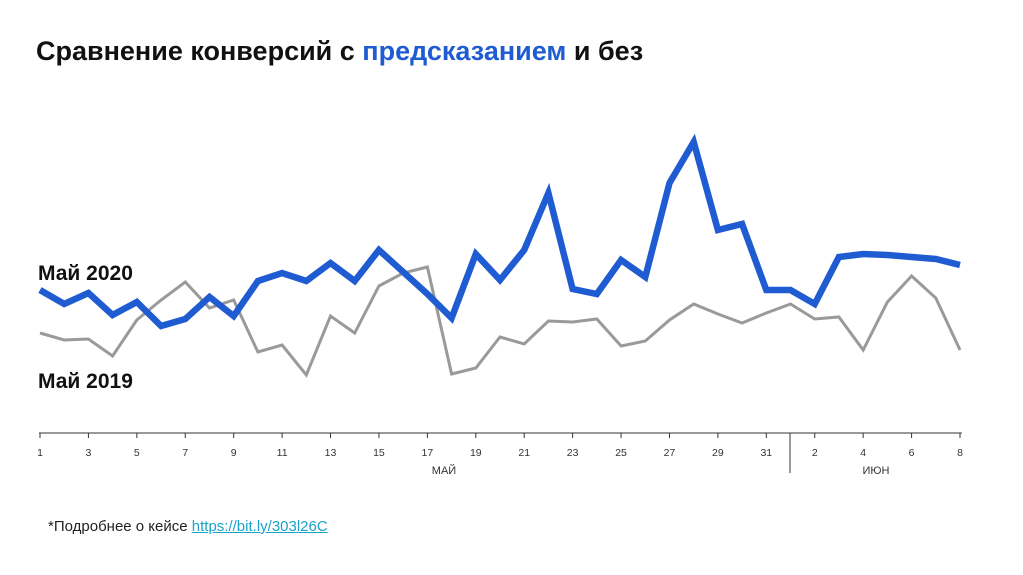  What do you see at coordinates (120, 526) in the screenshot?
I see `footnote-text: *Подробнее о кейсе` at bounding box center [120, 526].